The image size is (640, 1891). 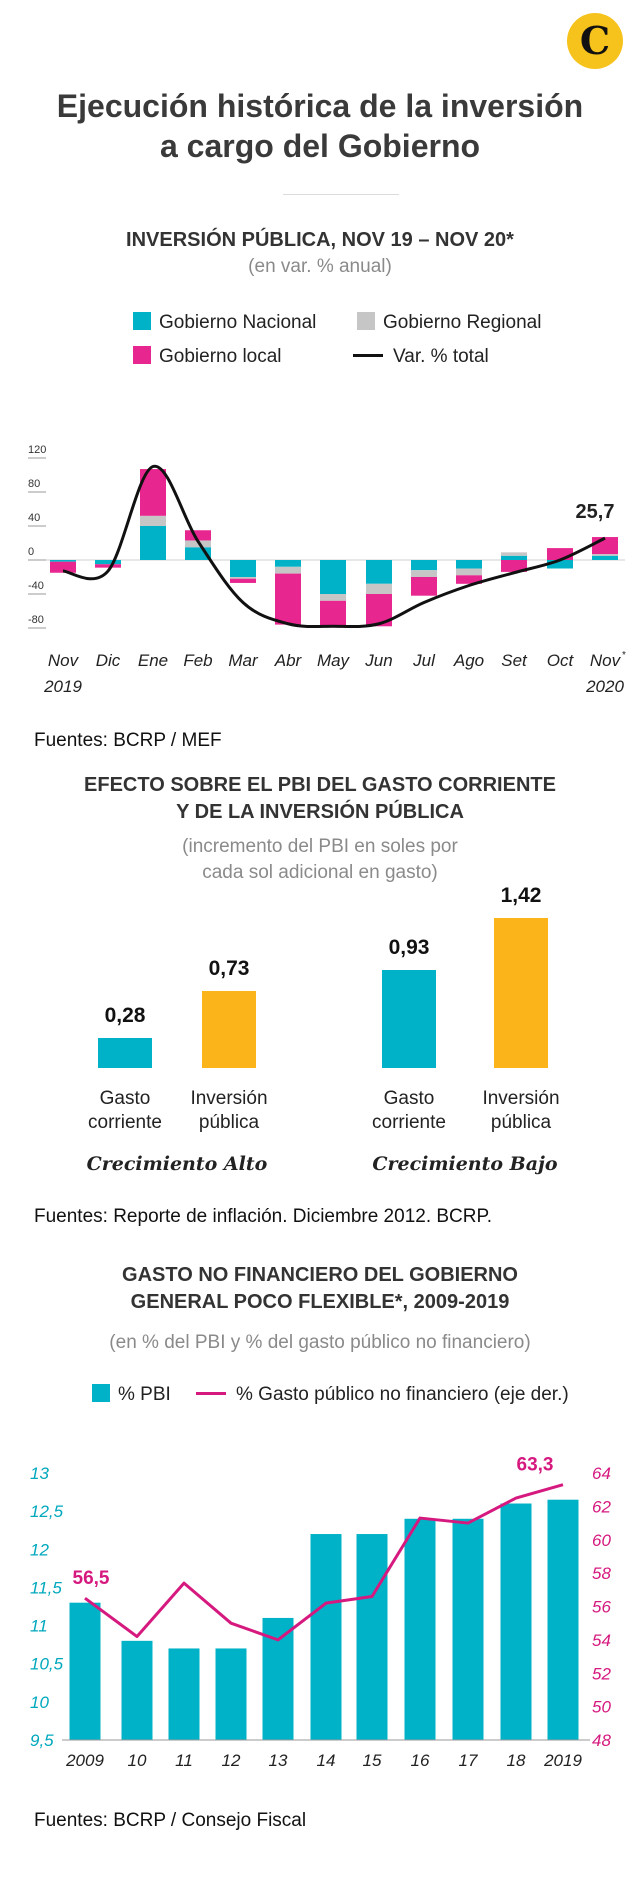 I want to click on x-tick-label: 16, so click(x=420, y=1760).